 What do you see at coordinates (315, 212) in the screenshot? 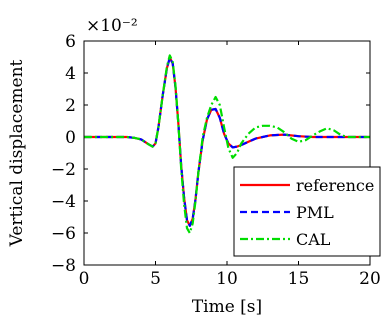
I see `legend-label-pml: PML` at bounding box center [315, 212].